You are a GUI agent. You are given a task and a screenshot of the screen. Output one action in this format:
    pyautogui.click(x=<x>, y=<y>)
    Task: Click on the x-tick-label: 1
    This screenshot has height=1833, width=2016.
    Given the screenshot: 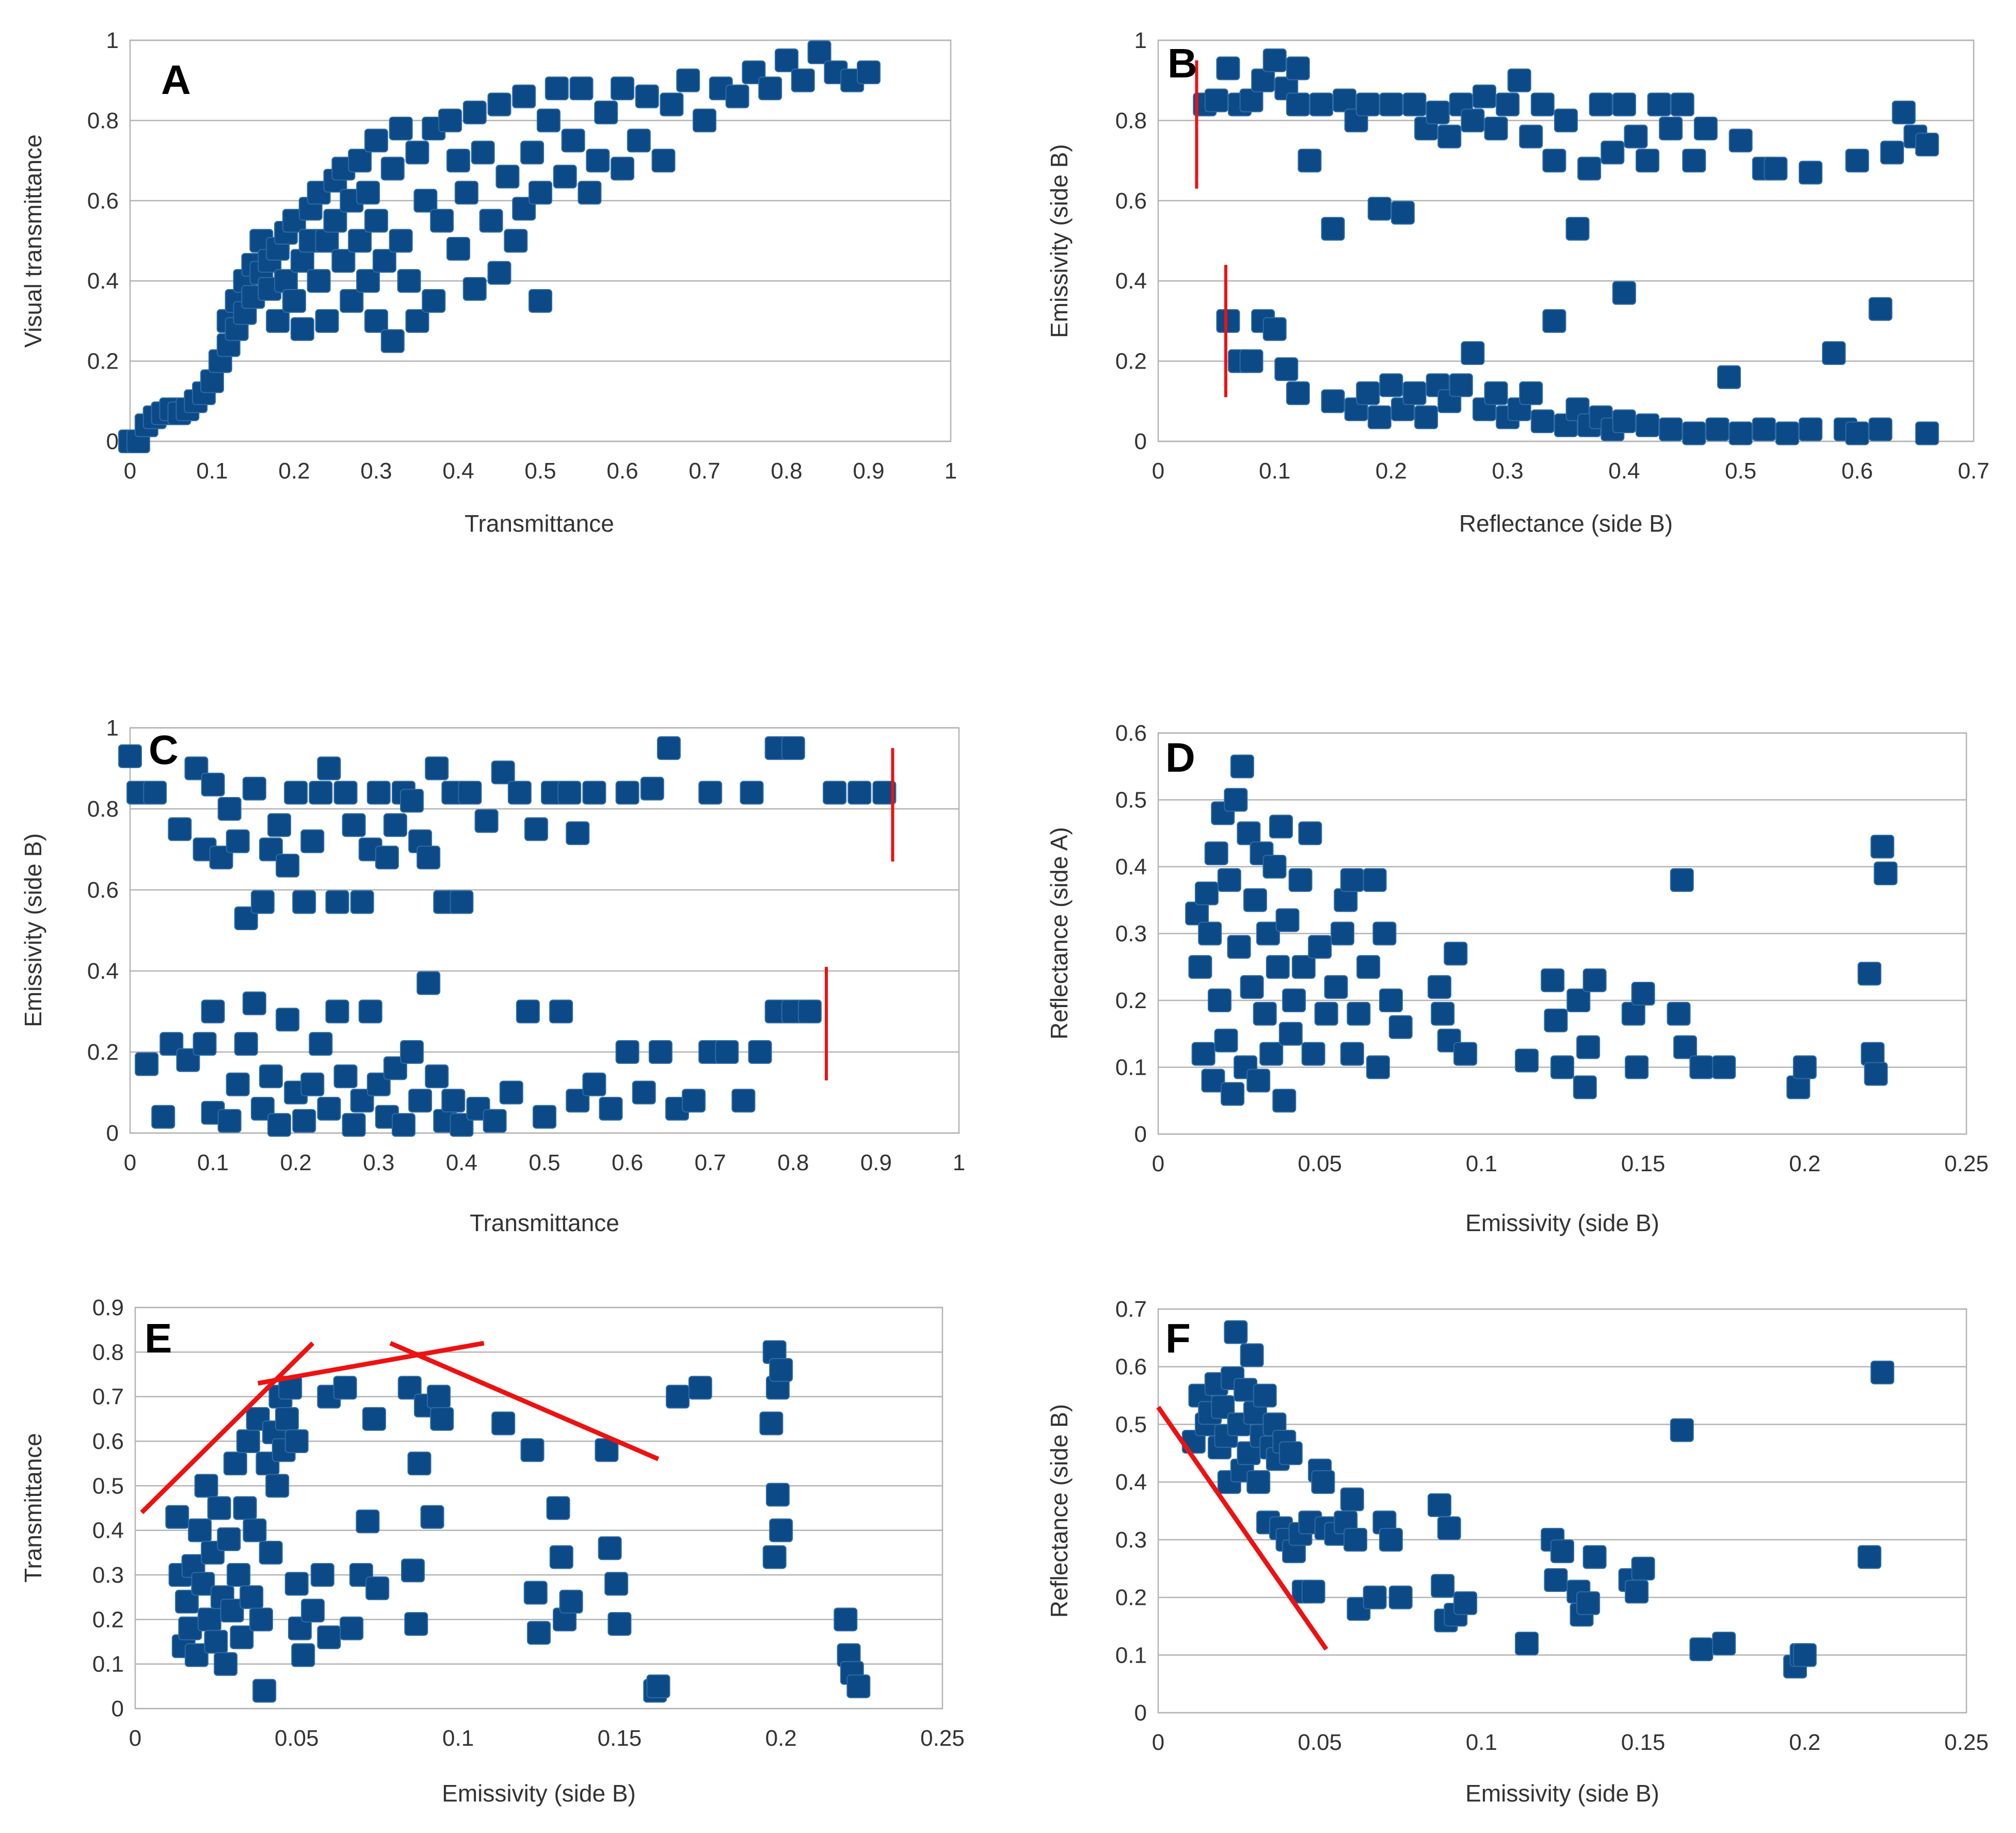 What is the action you would take?
    pyautogui.click(x=951, y=471)
    